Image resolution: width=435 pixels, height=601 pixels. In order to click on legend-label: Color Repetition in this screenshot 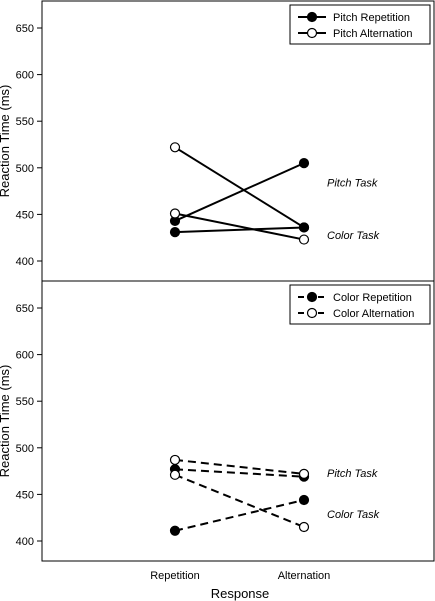, I will do `click(372, 298)`.